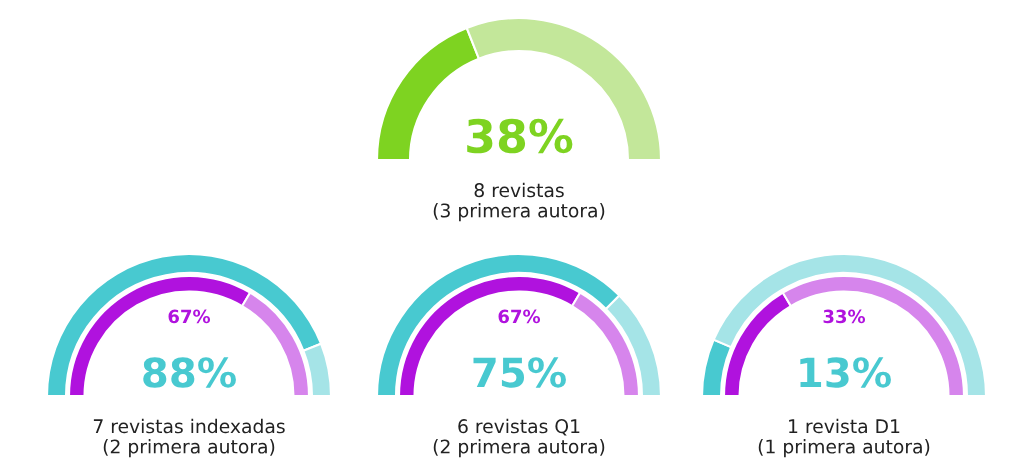 Image resolution: width=1024 pixels, height=476 pixels. Describe the element at coordinates (519, 372) in the screenshot. I see `text: 75%` at that location.